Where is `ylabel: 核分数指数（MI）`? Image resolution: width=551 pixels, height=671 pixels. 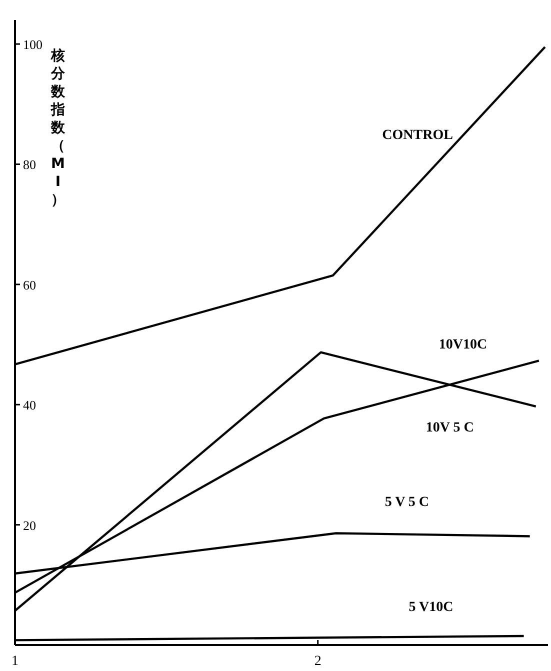 ylabel: 核分数指数（MI） is located at coordinates (58, 128).